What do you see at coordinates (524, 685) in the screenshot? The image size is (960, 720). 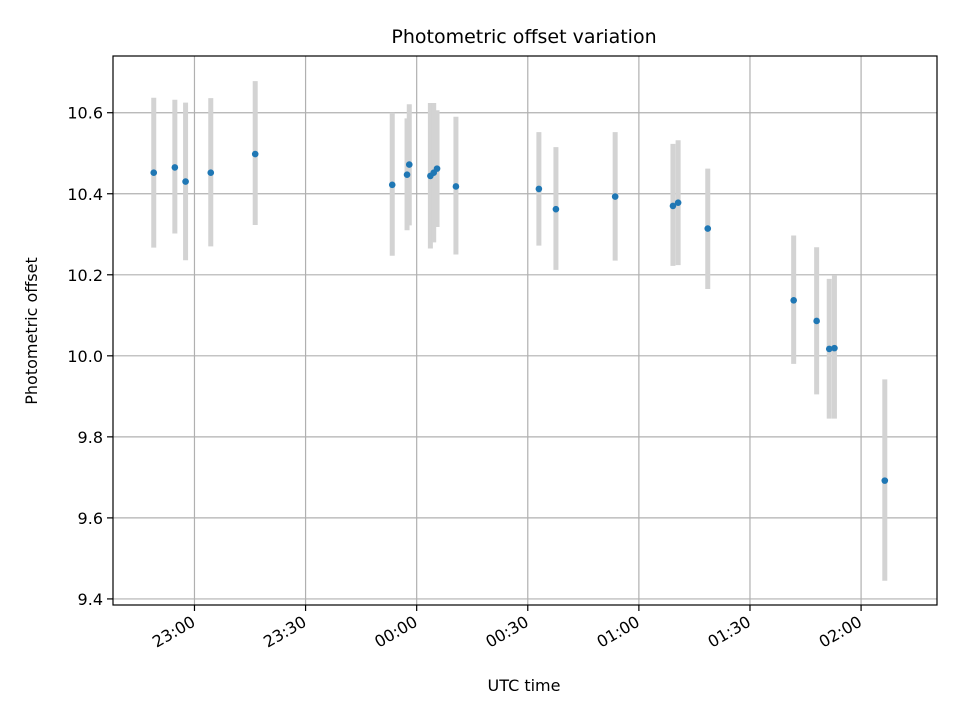 I see `x-axis-label: UTC time` at bounding box center [524, 685].